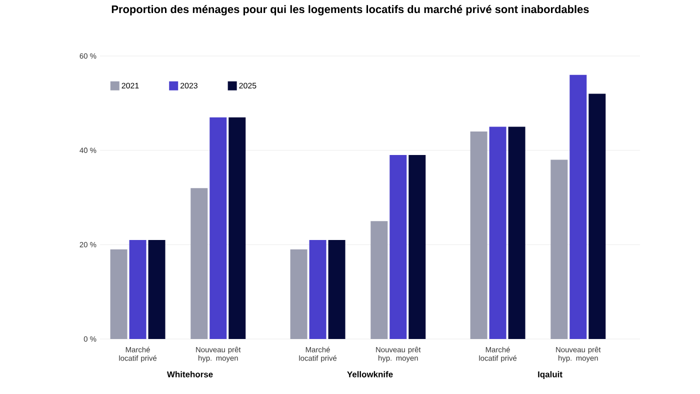 The width and height of the screenshot is (700, 394). What do you see at coordinates (189, 374) in the screenshot?
I see `x-axis-title: Whitehorse` at bounding box center [189, 374].